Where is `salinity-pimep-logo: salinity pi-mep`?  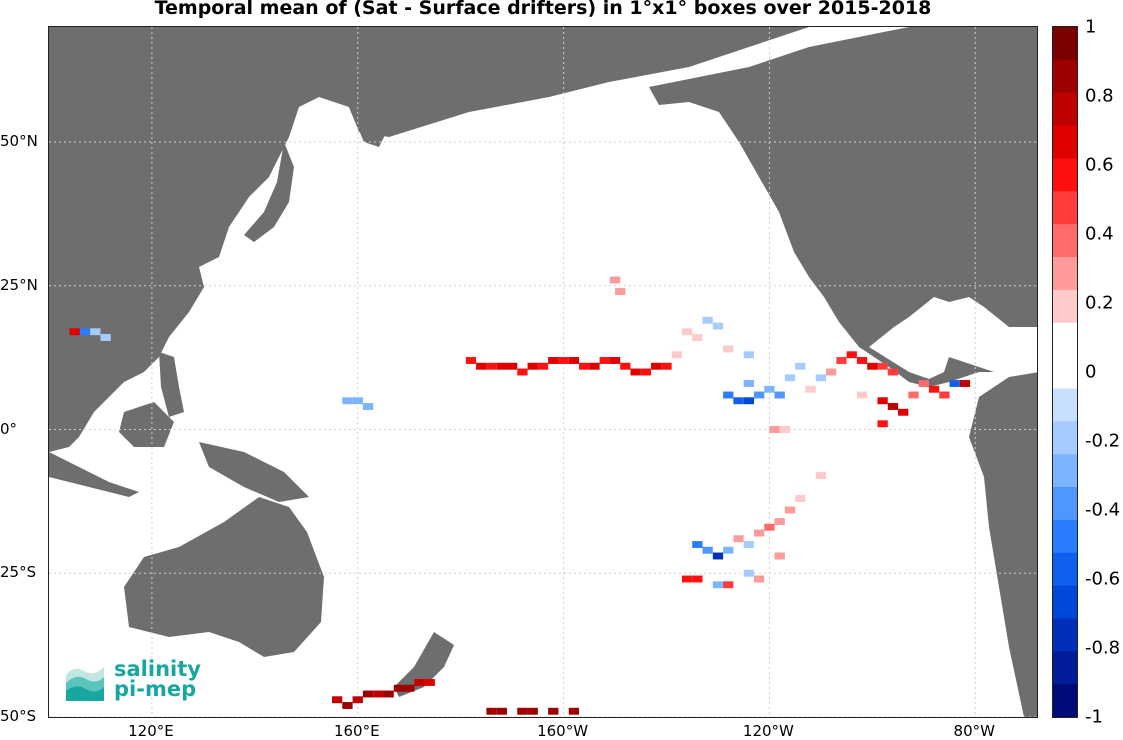 salinity-pimep-logo: salinity pi-mep is located at coordinates (134, 680).